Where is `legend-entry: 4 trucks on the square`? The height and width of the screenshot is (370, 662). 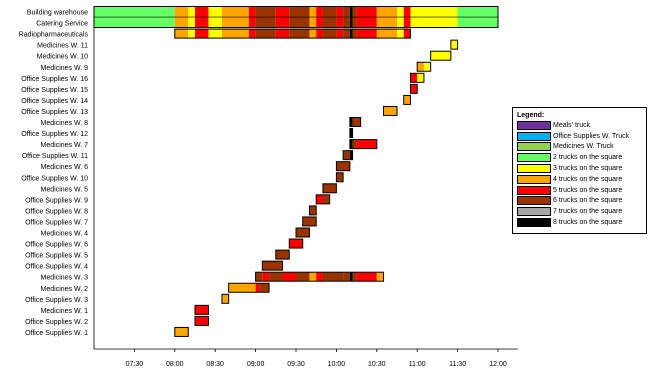
legend-entry: 4 trucks on the square is located at coordinates (579, 179).